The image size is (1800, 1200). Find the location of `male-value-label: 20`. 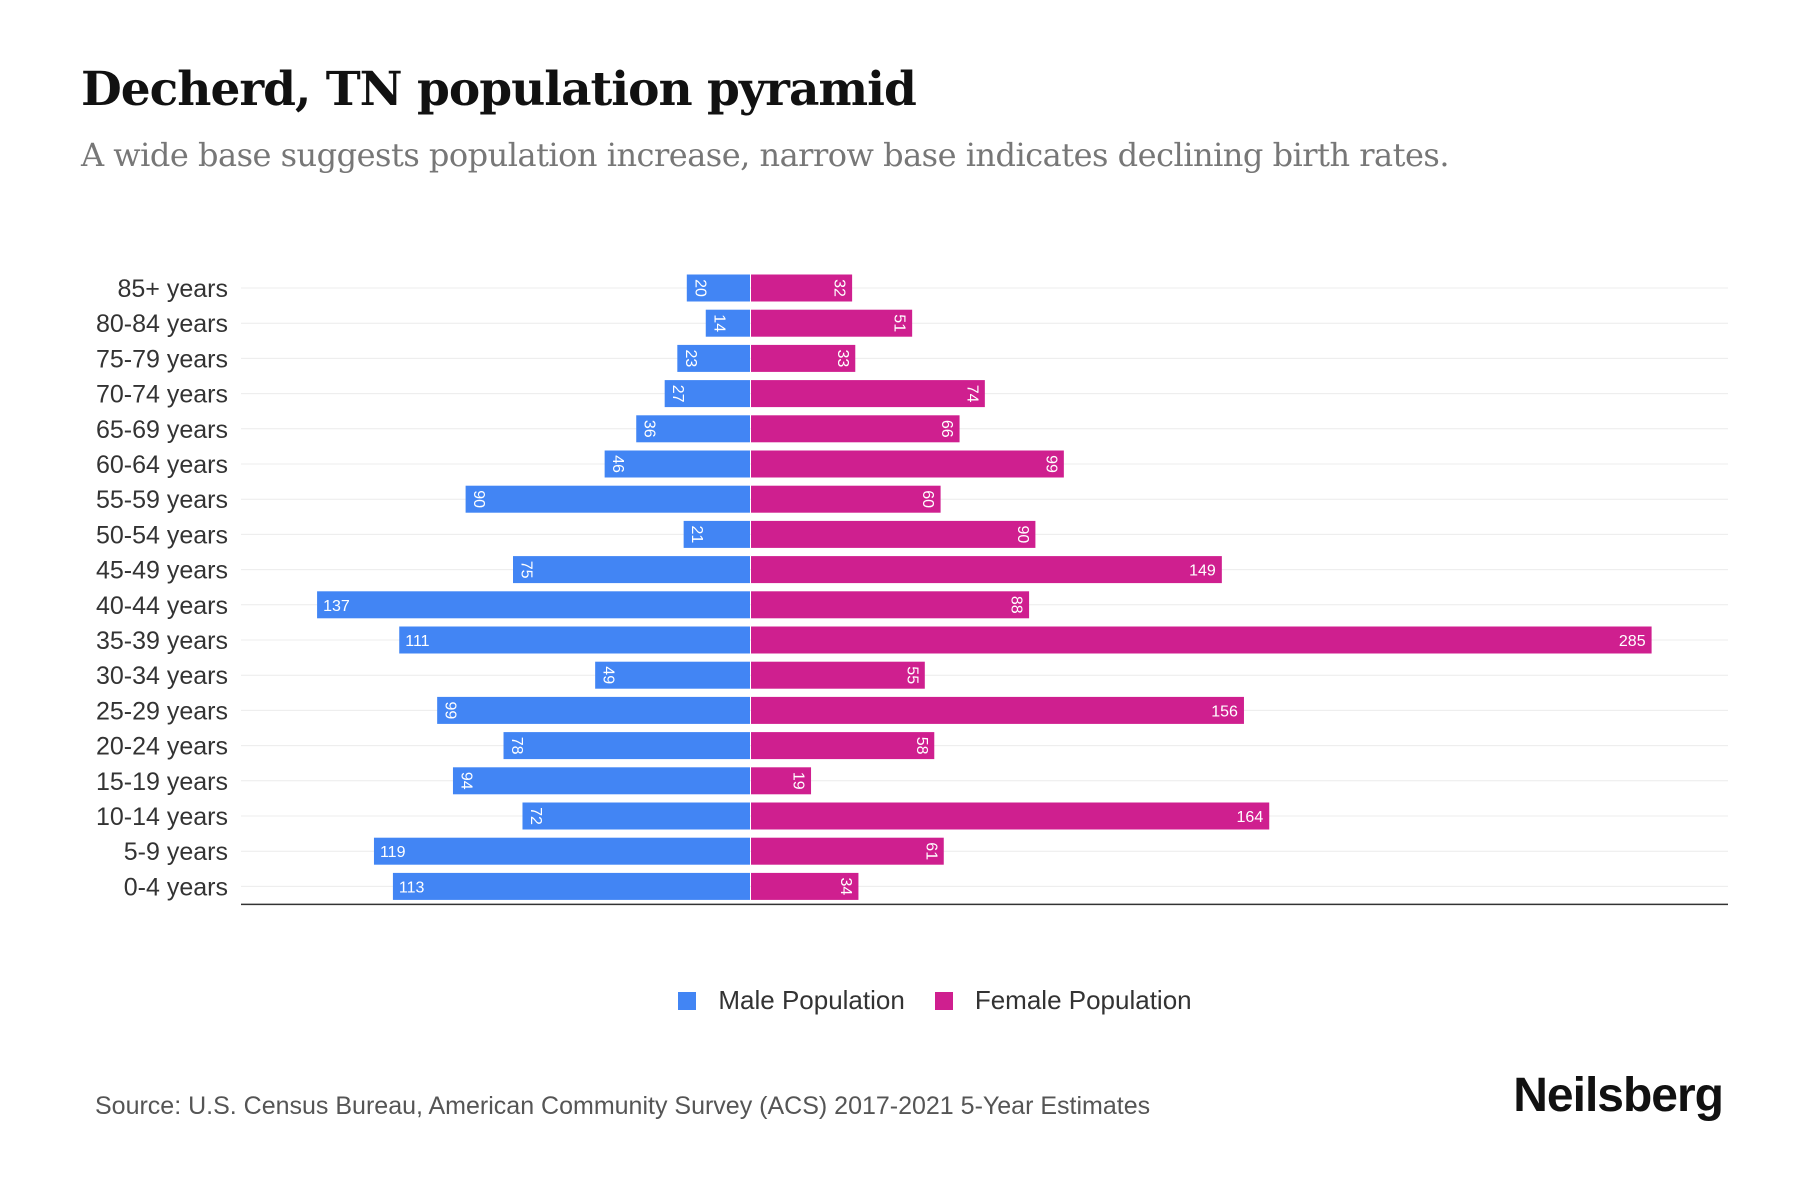

male-value-label: 20 is located at coordinates (699, 288).